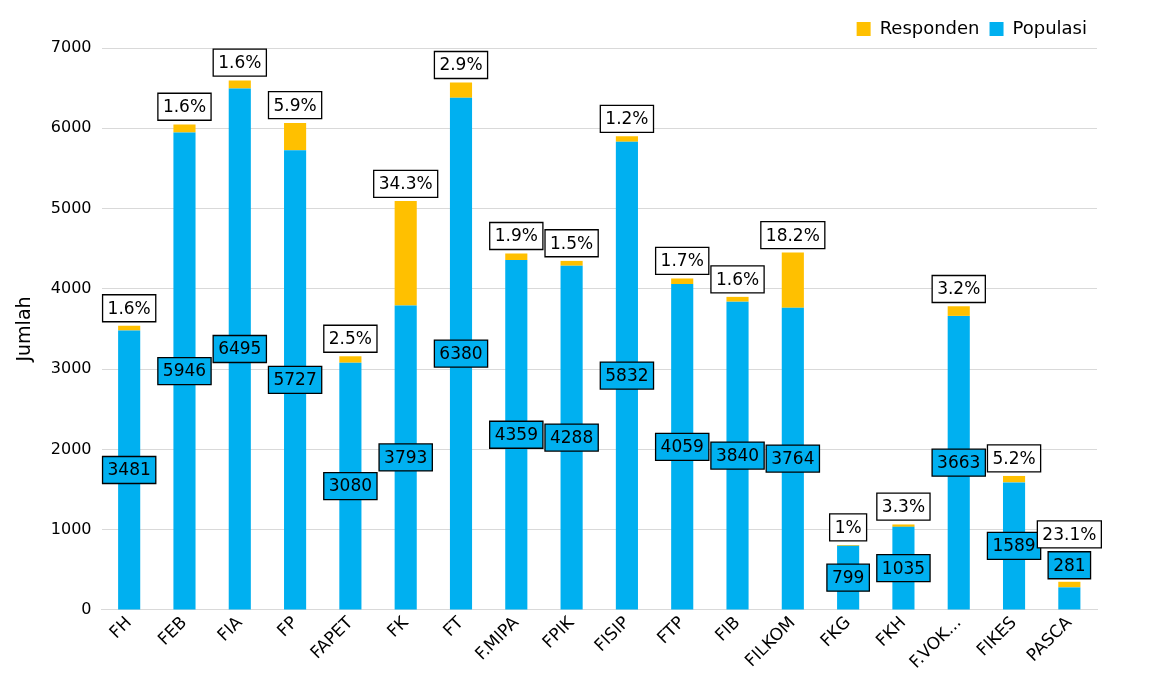 The height and width of the screenshot is (681, 1157). What do you see at coordinates (516, 235) in the screenshot?
I see `annotation: 1.9%` at bounding box center [516, 235].